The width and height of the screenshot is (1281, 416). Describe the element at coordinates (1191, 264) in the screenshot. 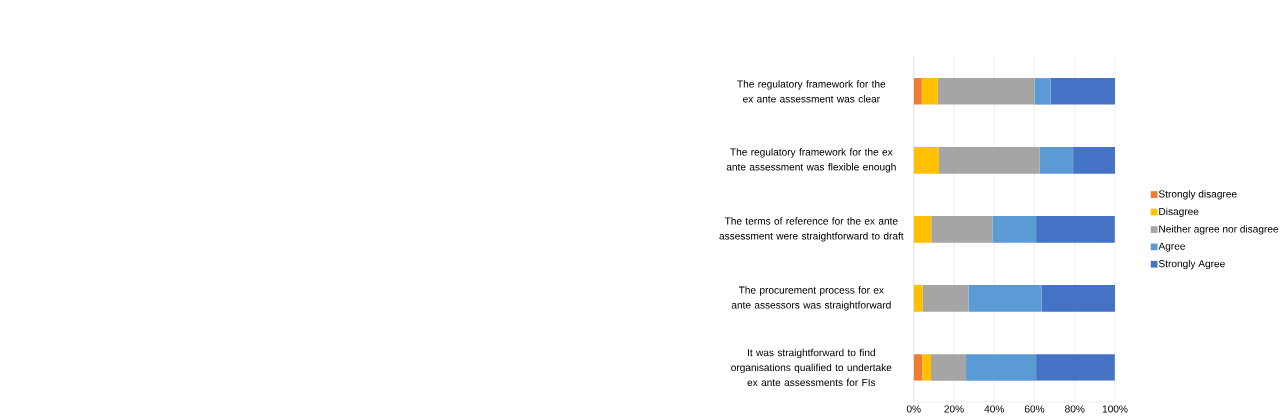

I see `legend-label: Strongly Agree` at that location.